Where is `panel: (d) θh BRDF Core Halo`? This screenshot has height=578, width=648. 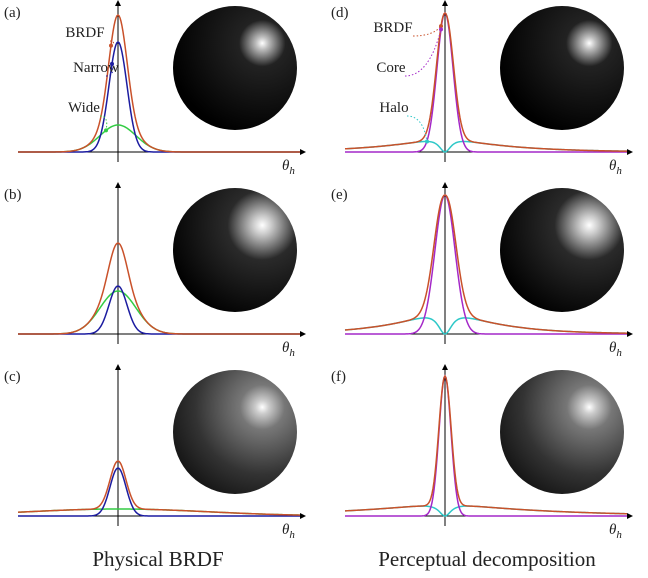 panel: (d) θh BRDF Core Halo is located at coordinates (482, 88).